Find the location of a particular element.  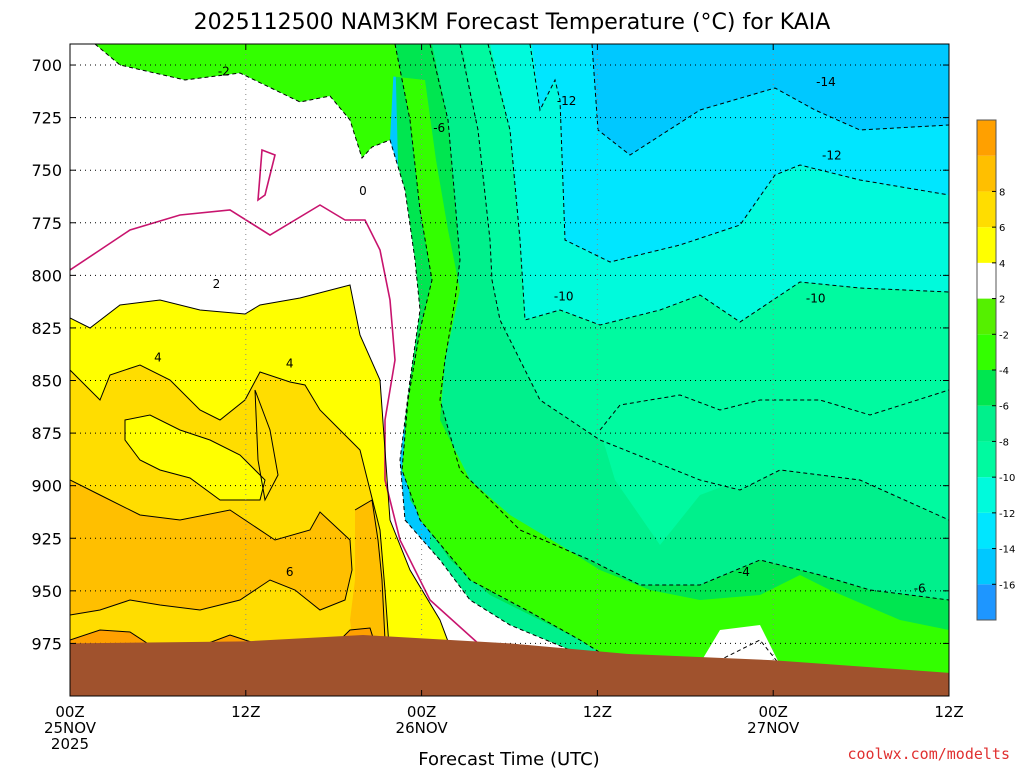

colorbar-label-0: -16 is located at coordinates (1007, 585).